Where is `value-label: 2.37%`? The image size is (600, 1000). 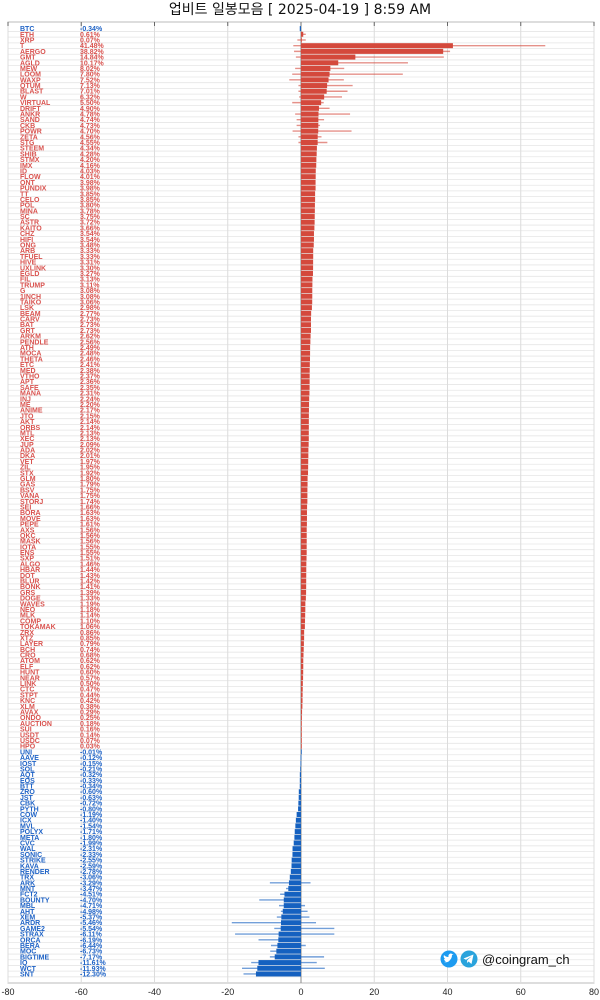 value-label: 2.37% is located at coordinates (90, 376).